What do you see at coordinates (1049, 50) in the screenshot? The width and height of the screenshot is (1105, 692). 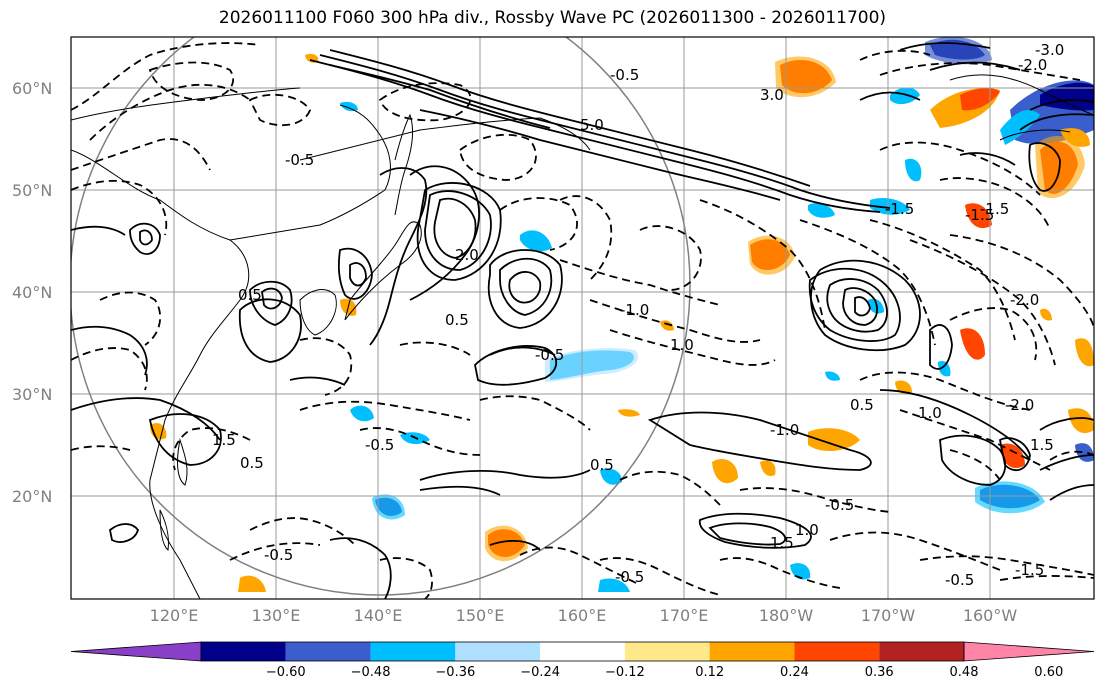 I see `contour-label: -3.0` at bounding box center [1049, 50].